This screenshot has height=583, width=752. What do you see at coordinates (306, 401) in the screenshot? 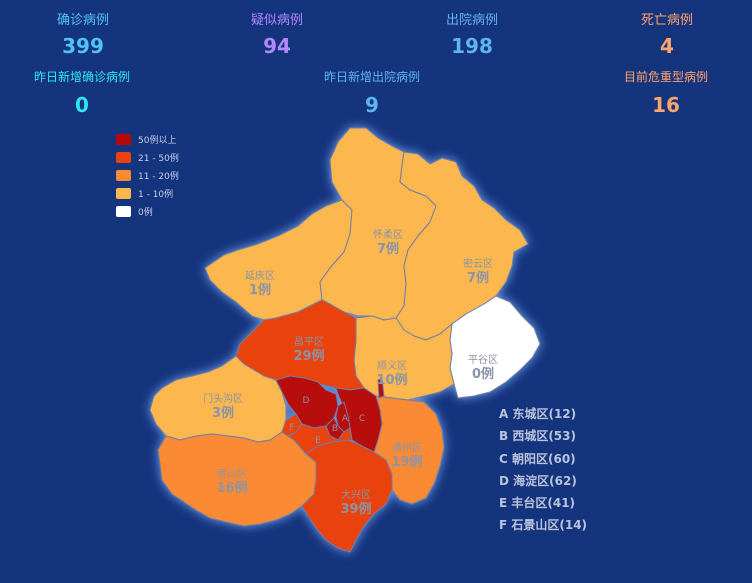
I see `label-core-d: D` at bounding box center [306, 401].